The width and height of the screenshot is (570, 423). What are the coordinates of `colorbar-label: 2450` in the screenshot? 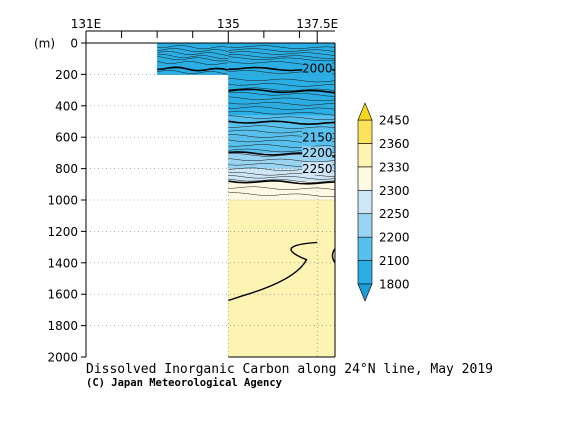 It's located at (394, 121).